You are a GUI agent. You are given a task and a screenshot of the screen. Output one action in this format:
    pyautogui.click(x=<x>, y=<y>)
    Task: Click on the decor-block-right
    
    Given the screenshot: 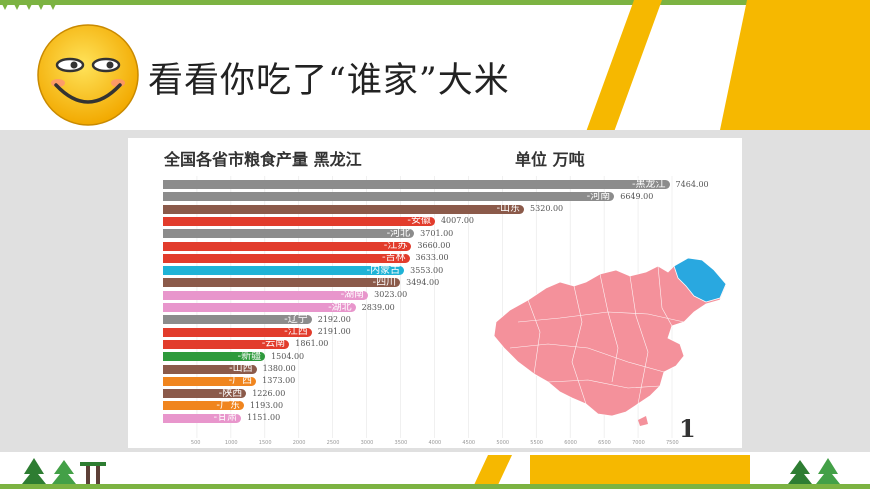 What is the action you would take?
    pyautogui.click(x=795, y=65)
    